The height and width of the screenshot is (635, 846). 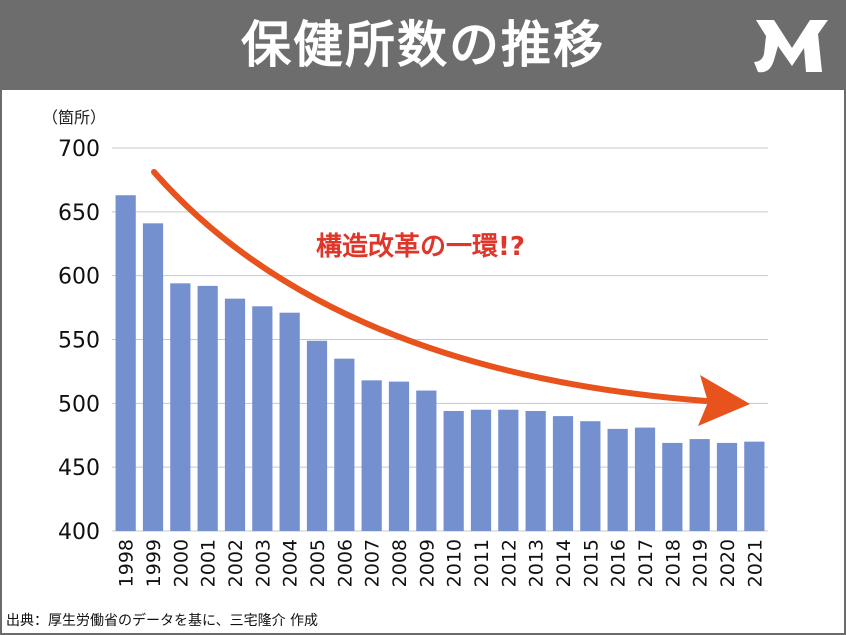 What do you see at coordinates (791, 46) in the screenshot?
I see `jm-logo-icon` at bounding box center [791, 46].